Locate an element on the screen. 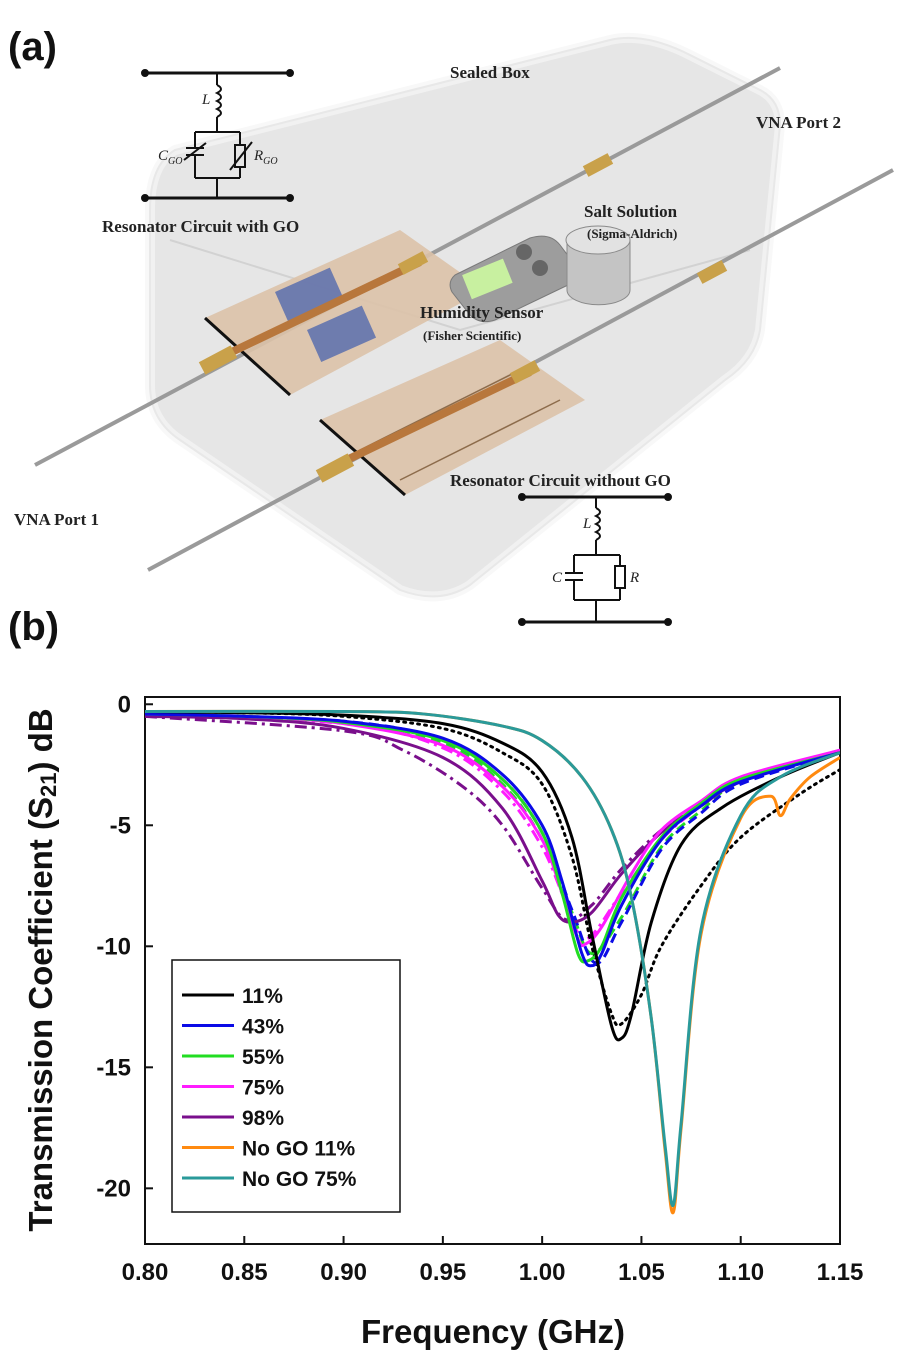  resistor-go-label: RGO is located at coordinates (265, 157).